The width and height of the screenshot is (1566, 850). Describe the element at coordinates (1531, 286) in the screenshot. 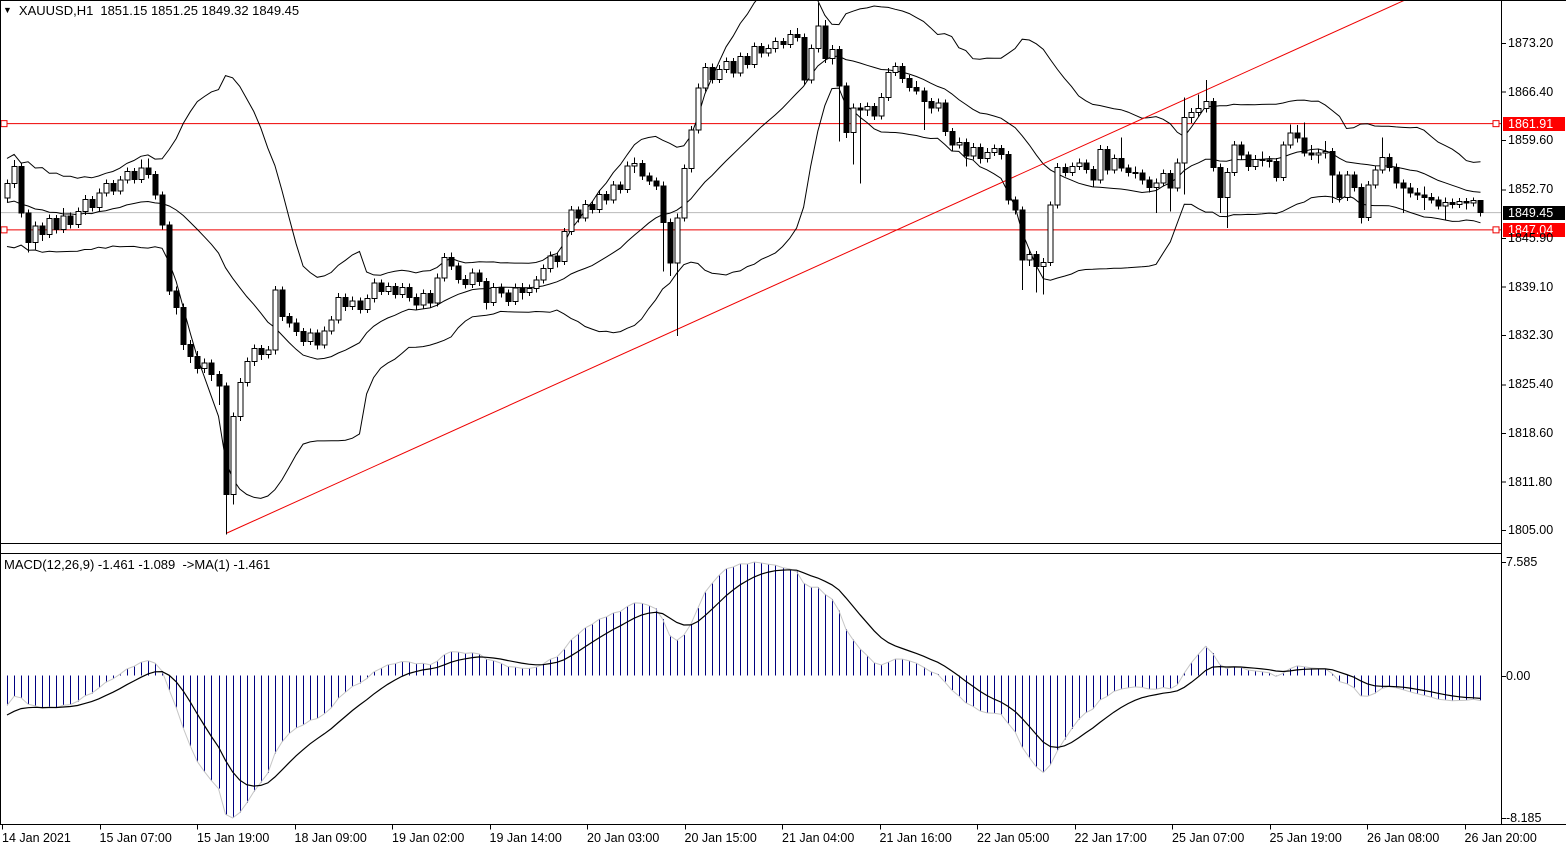

I see `price-tick-label: 1839.10` at that location.